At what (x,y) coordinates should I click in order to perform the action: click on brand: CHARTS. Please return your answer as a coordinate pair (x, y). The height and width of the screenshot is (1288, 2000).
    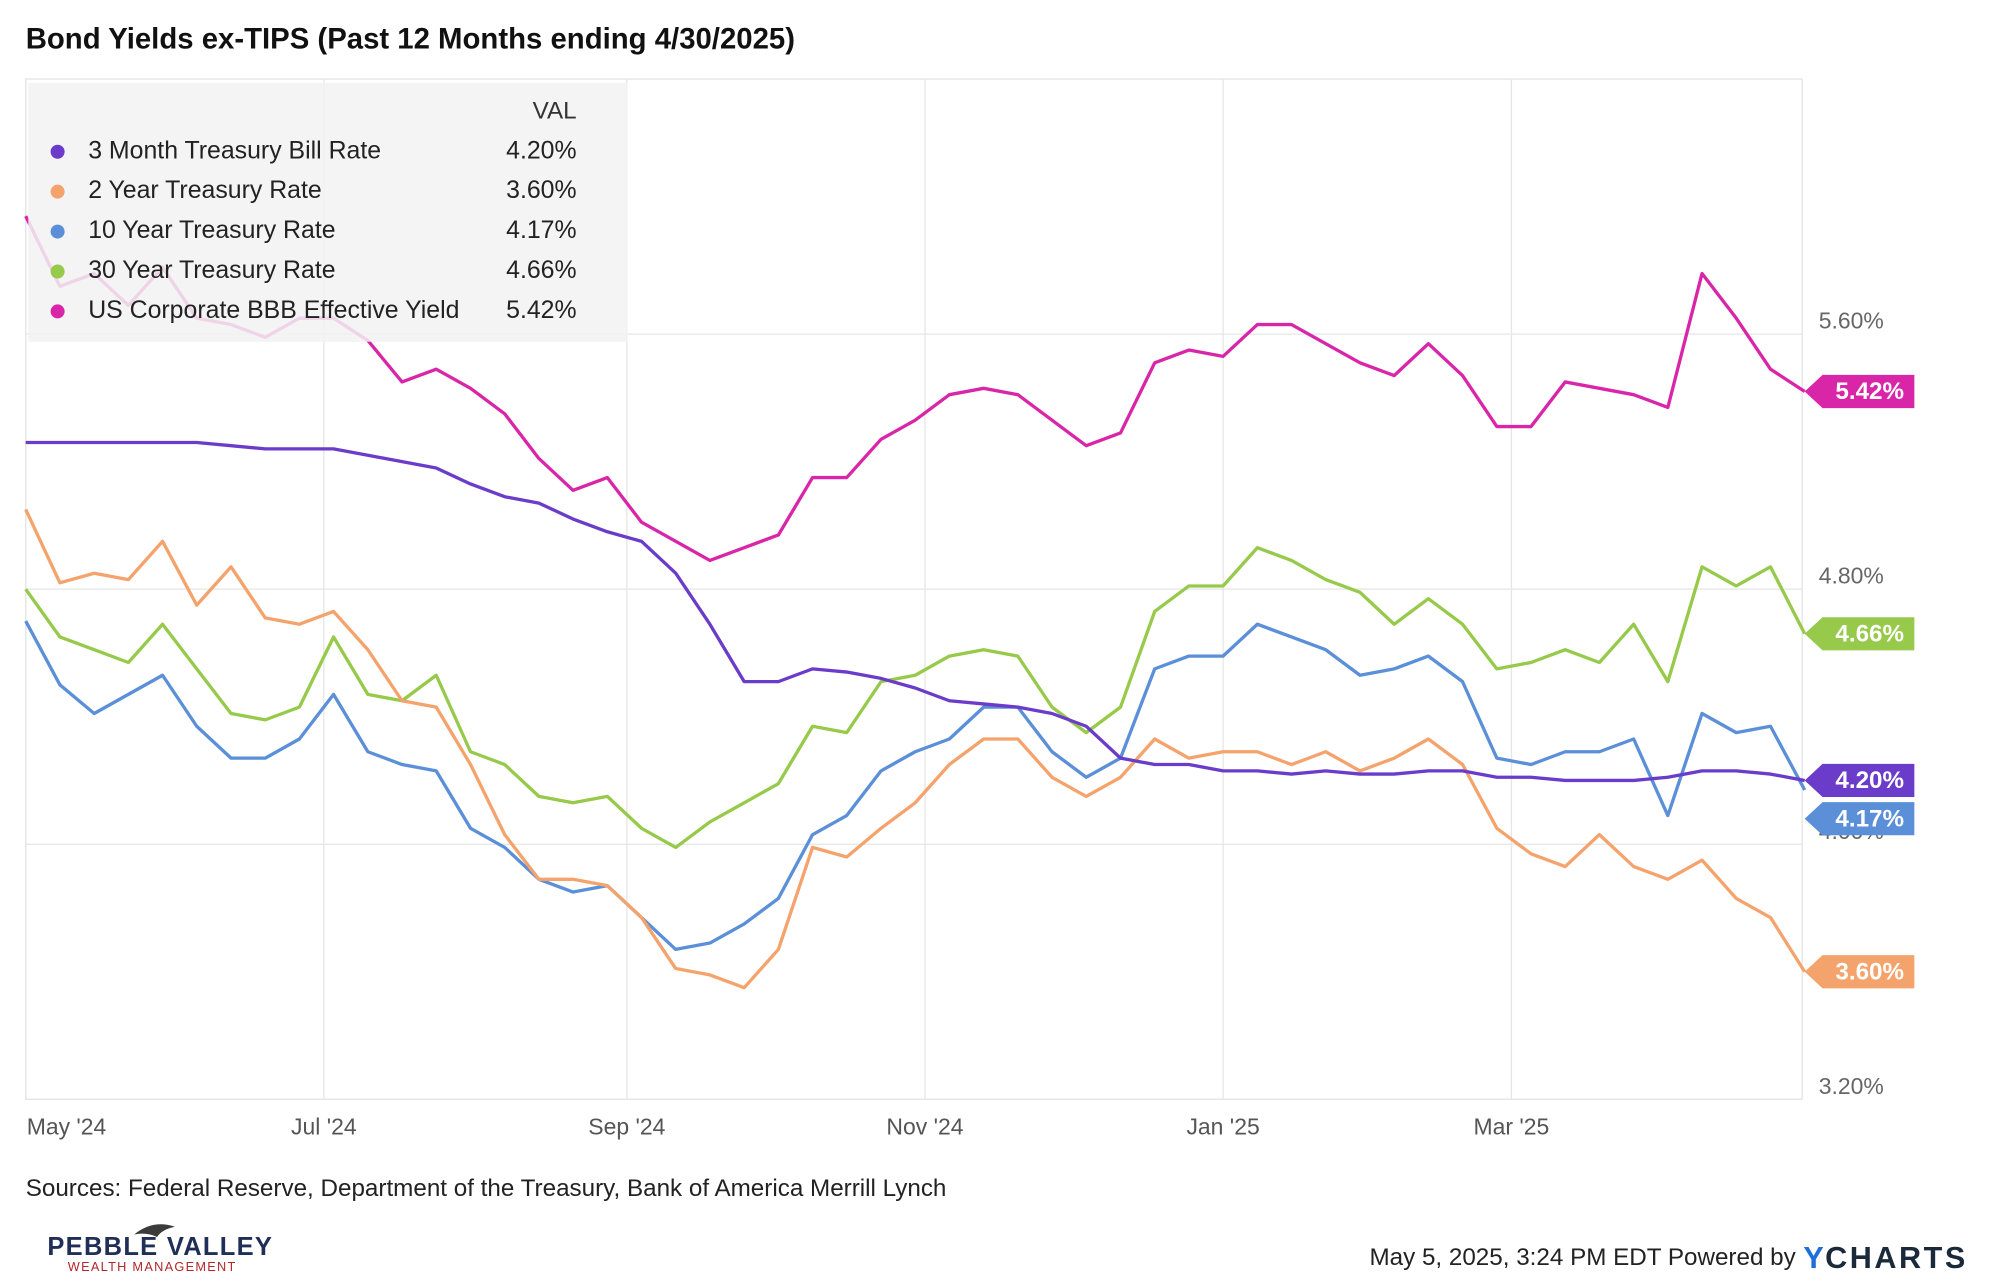
    Looking at the image, I should click on (1896, 1258).